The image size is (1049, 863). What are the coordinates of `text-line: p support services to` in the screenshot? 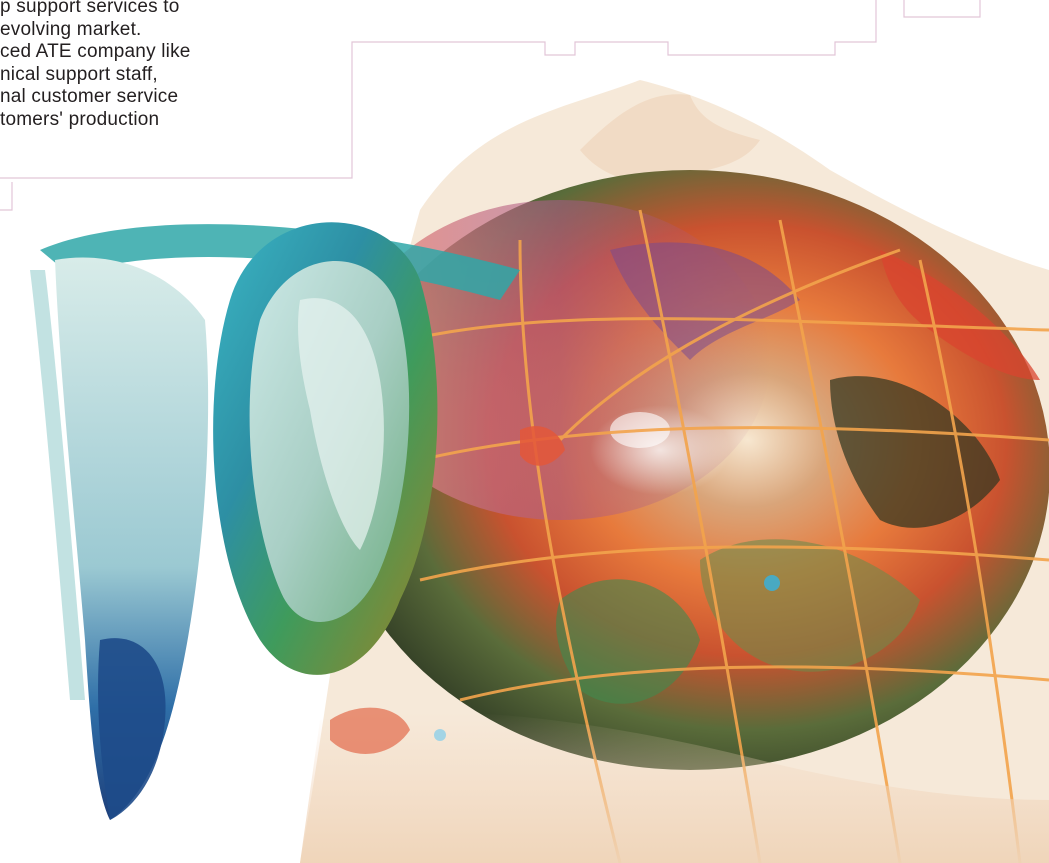 It's located at (90, 8).